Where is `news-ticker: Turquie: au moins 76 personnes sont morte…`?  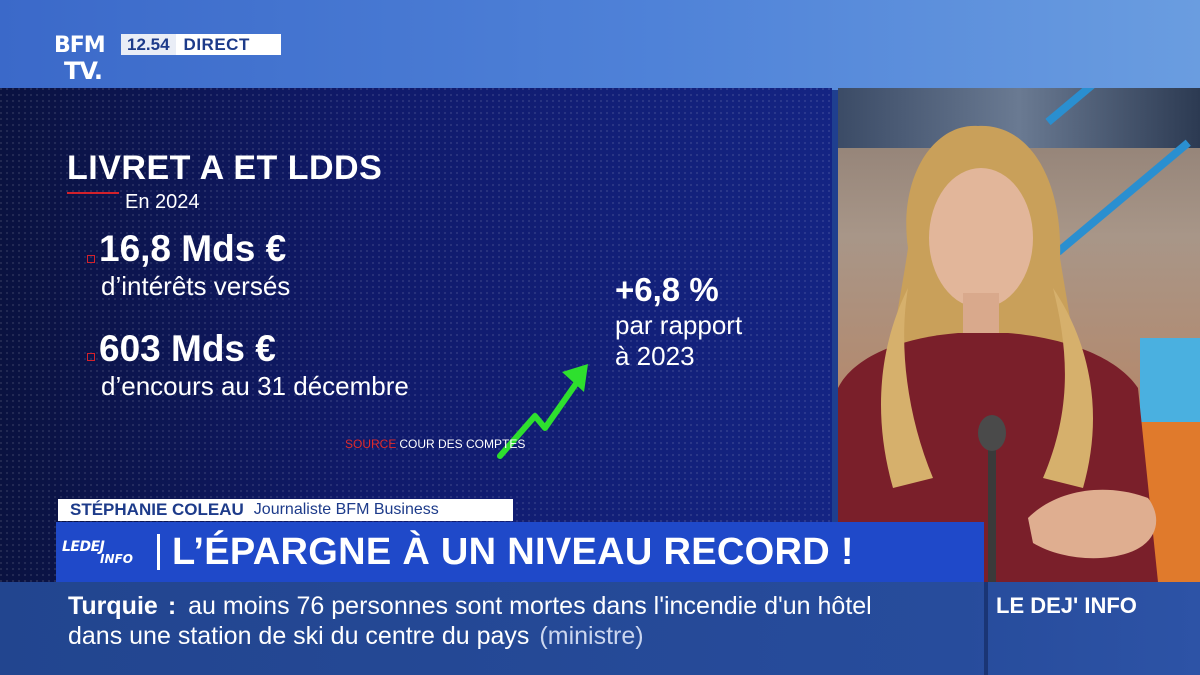 news-ticker: Turquie: au moins 76 personnes sont morte… is located at coordinates (600, 628).